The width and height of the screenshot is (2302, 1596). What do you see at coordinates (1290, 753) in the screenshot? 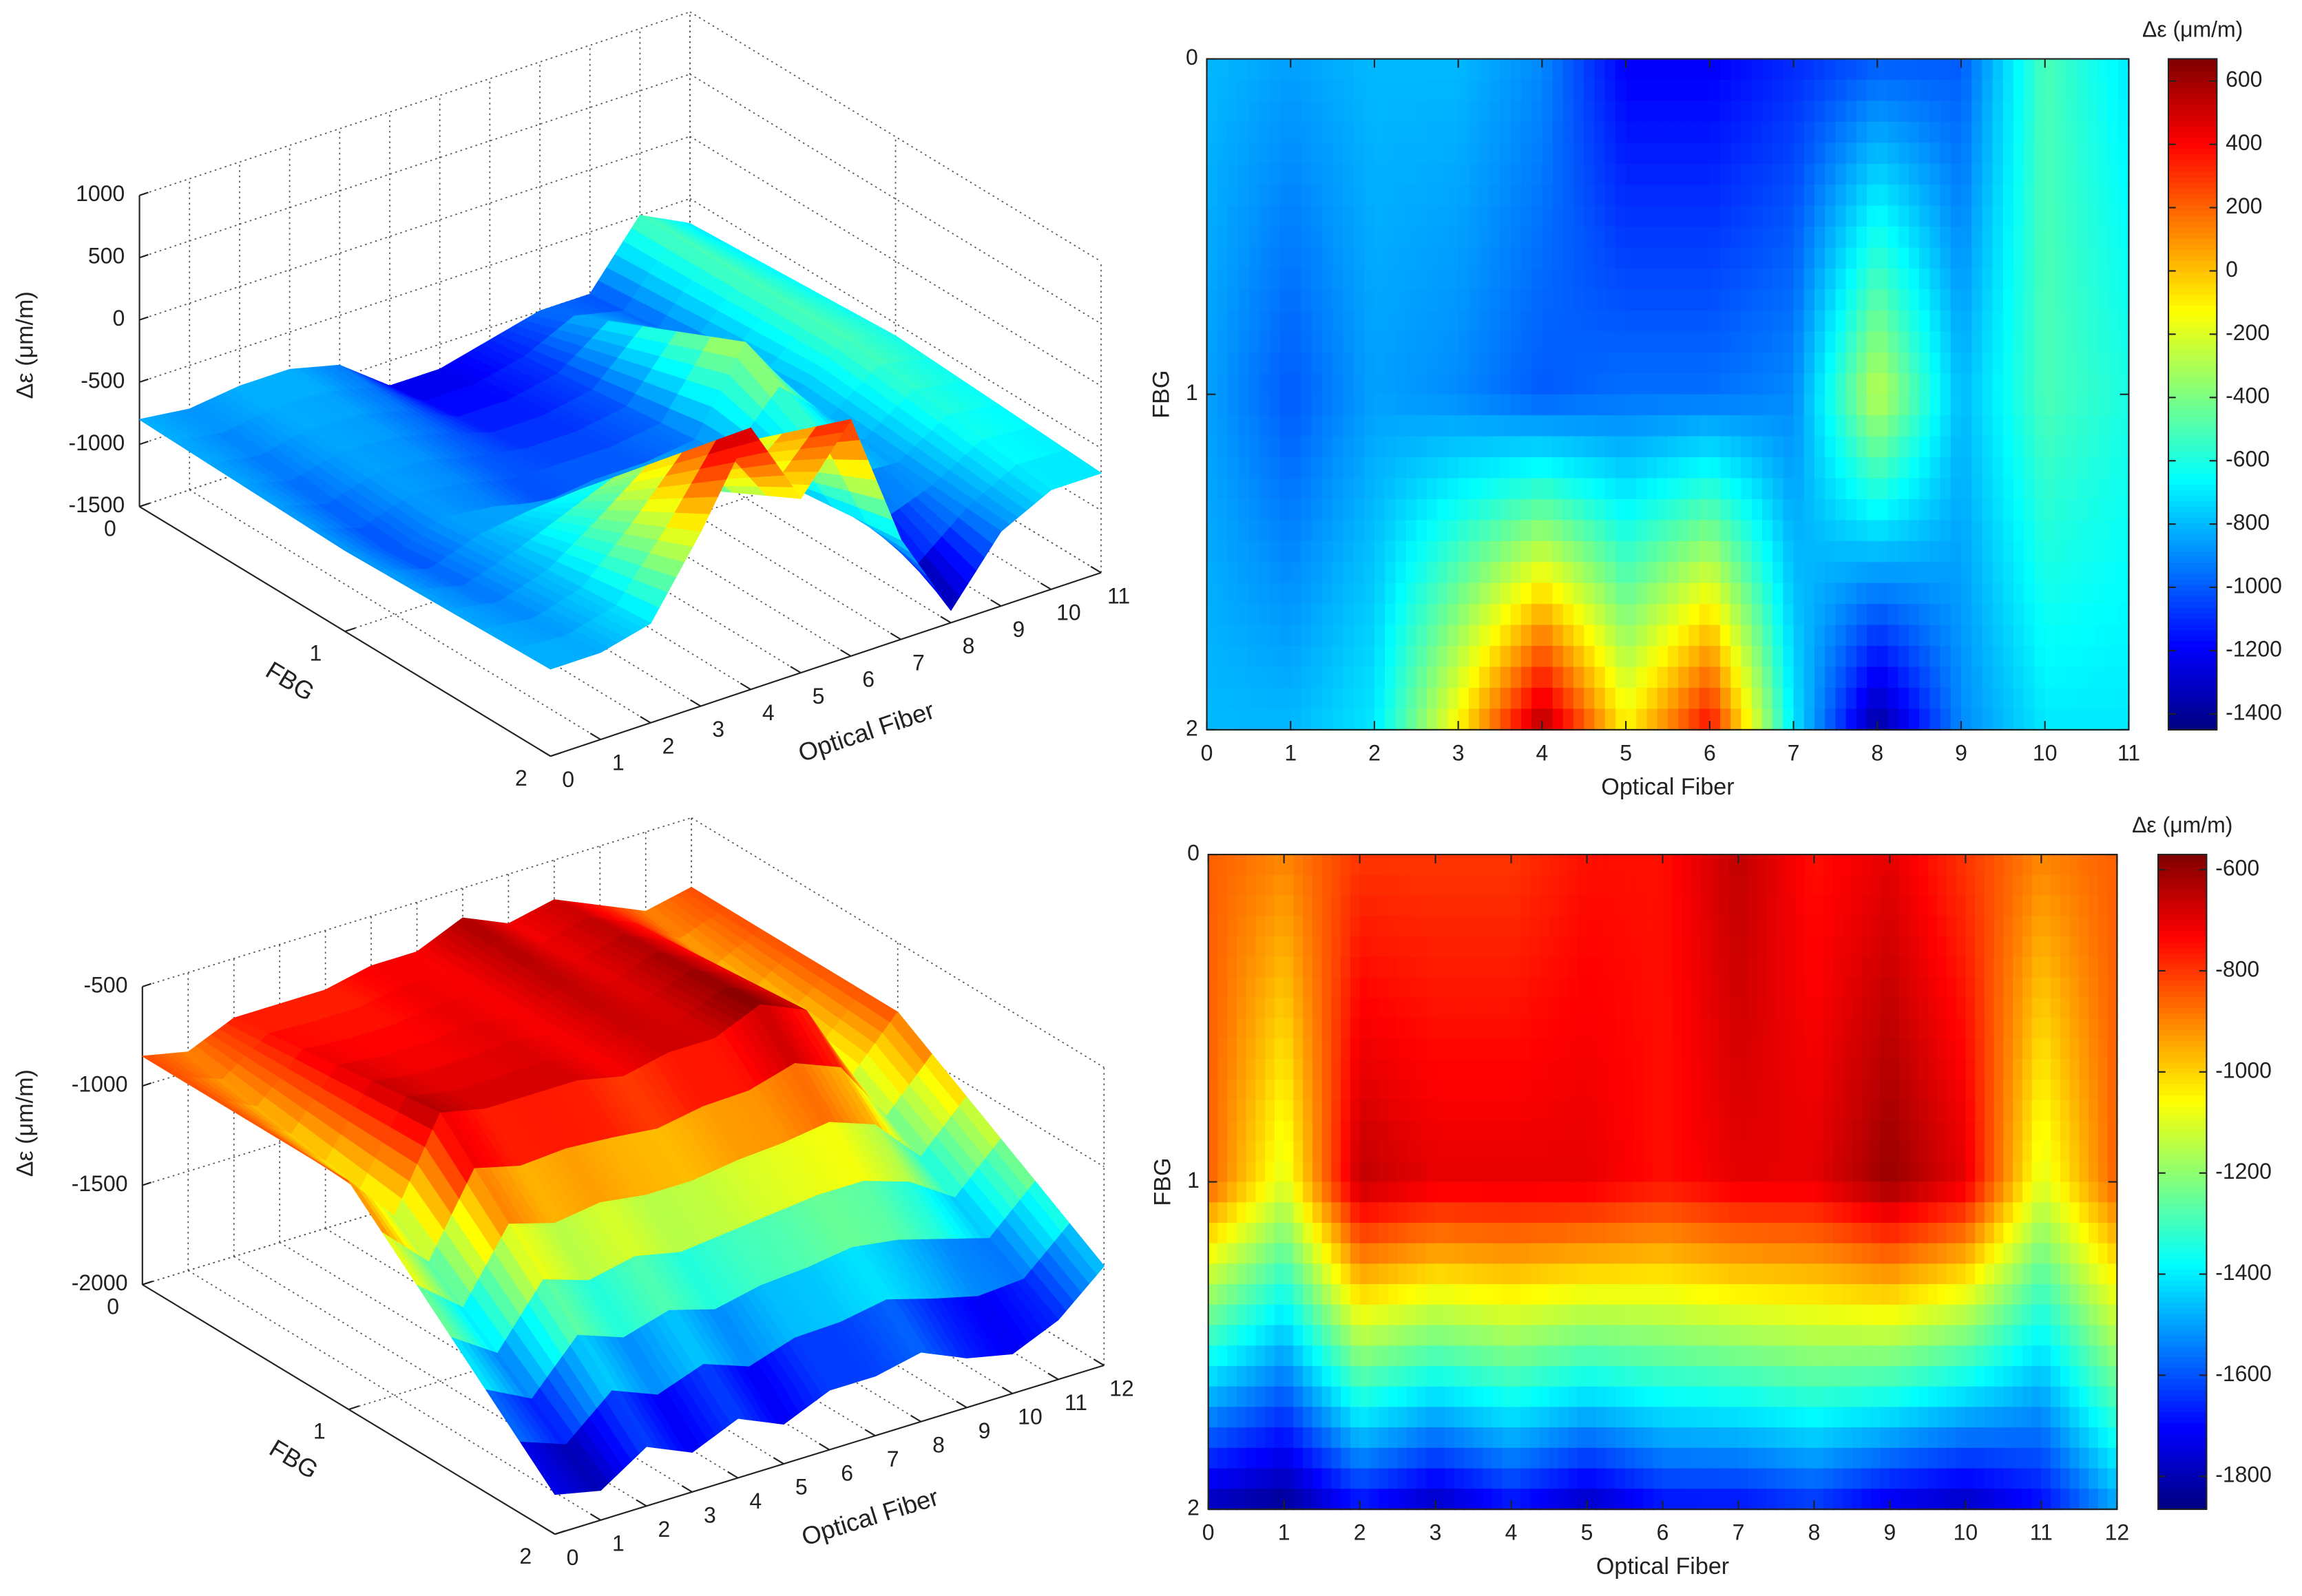
I see `x-tick-label: 1` at bounding box center [1290, 753].